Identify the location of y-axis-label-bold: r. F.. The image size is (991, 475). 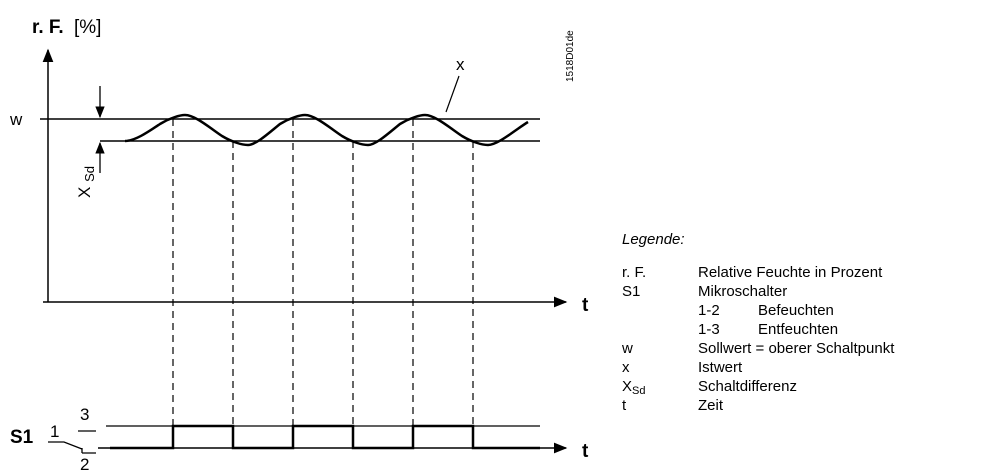
(48, 27).